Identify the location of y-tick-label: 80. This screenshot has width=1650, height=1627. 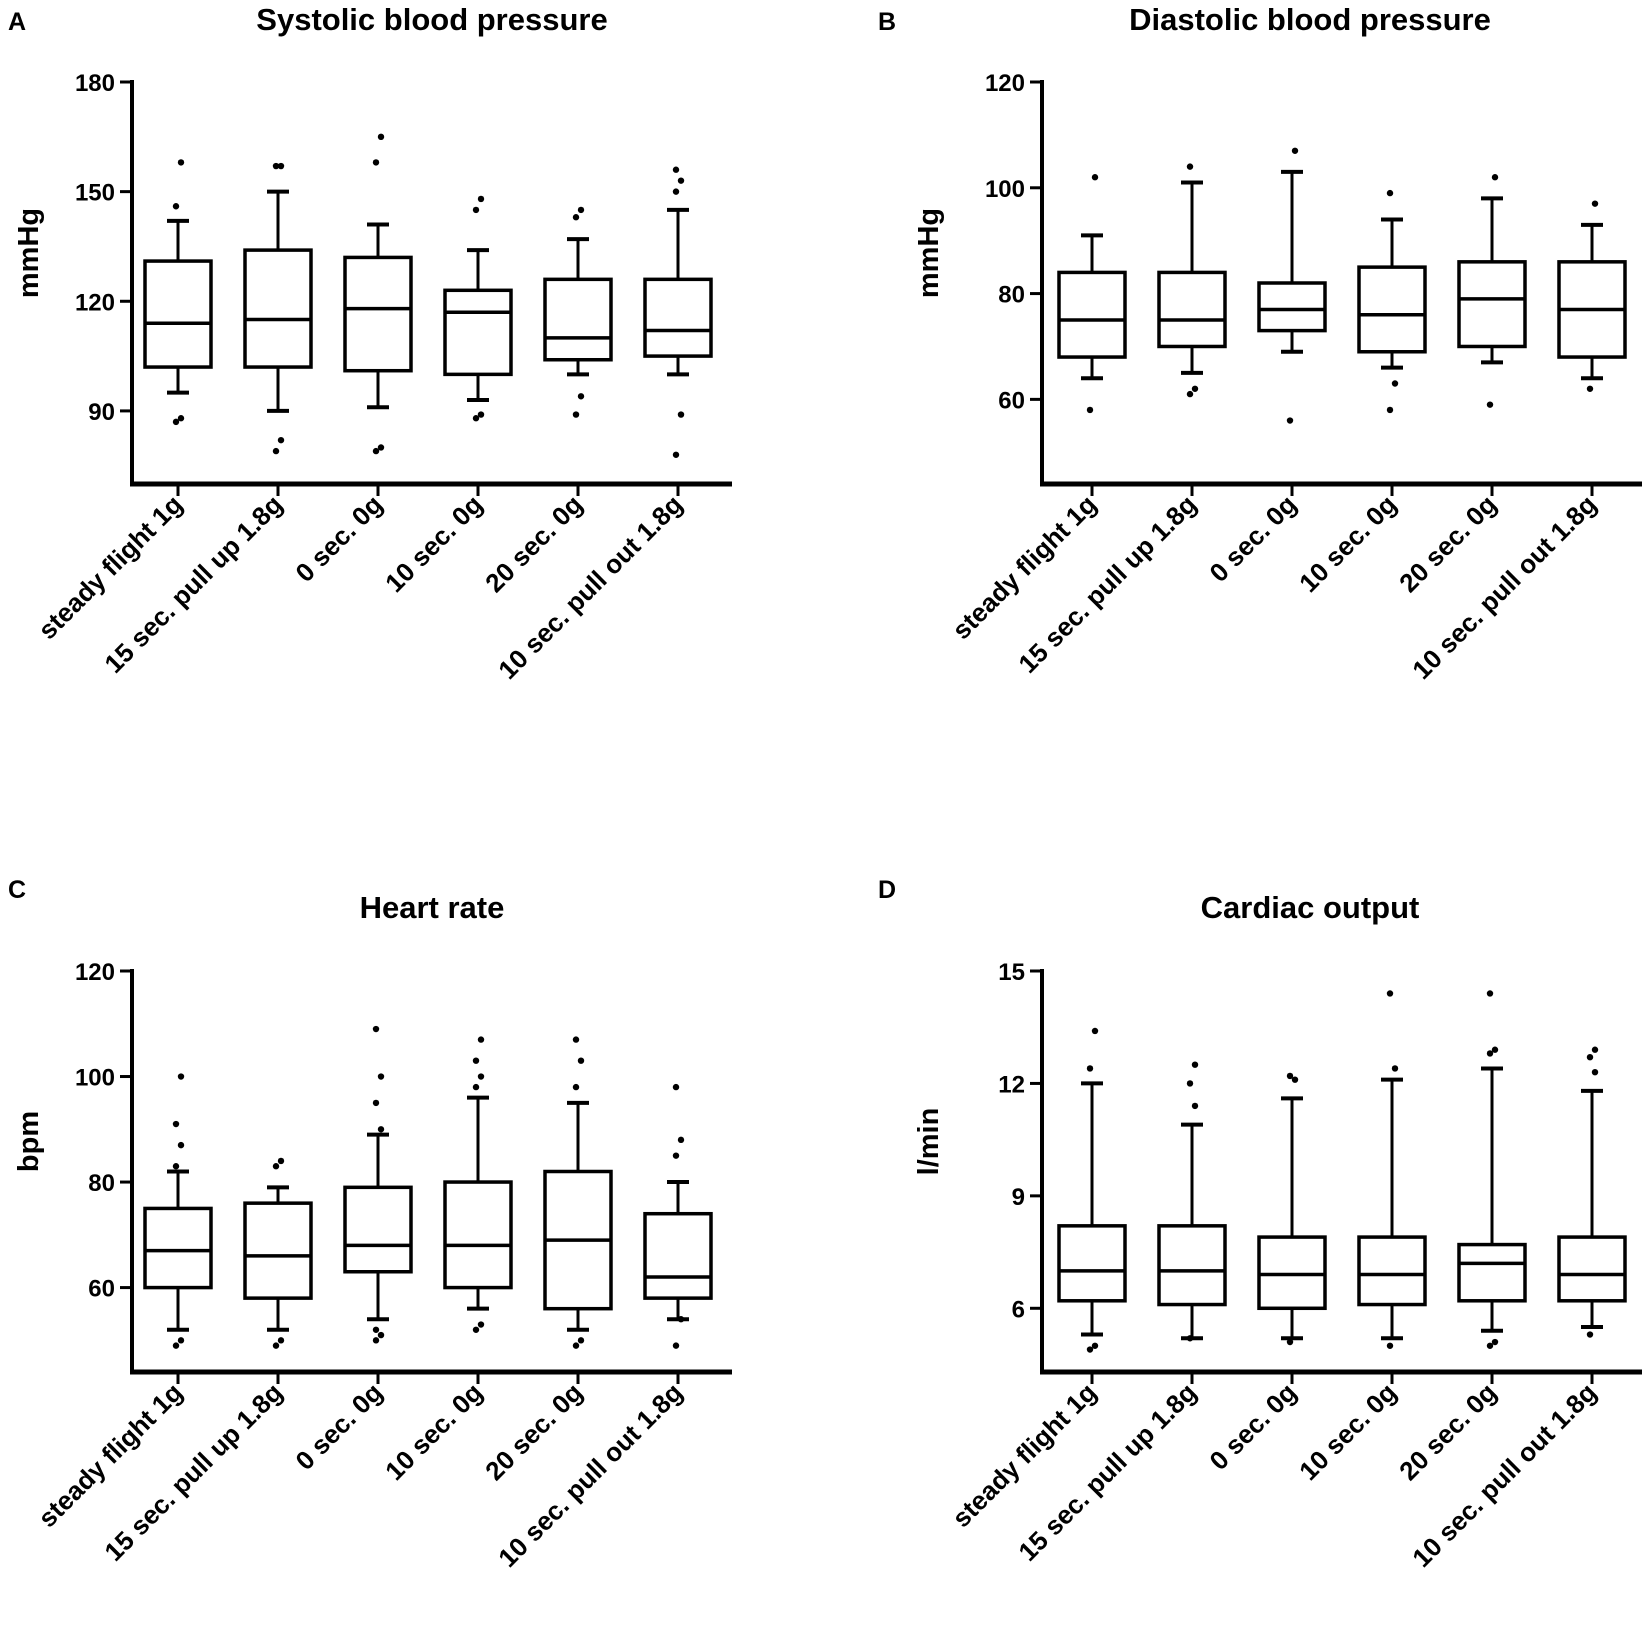
(1011, 295).